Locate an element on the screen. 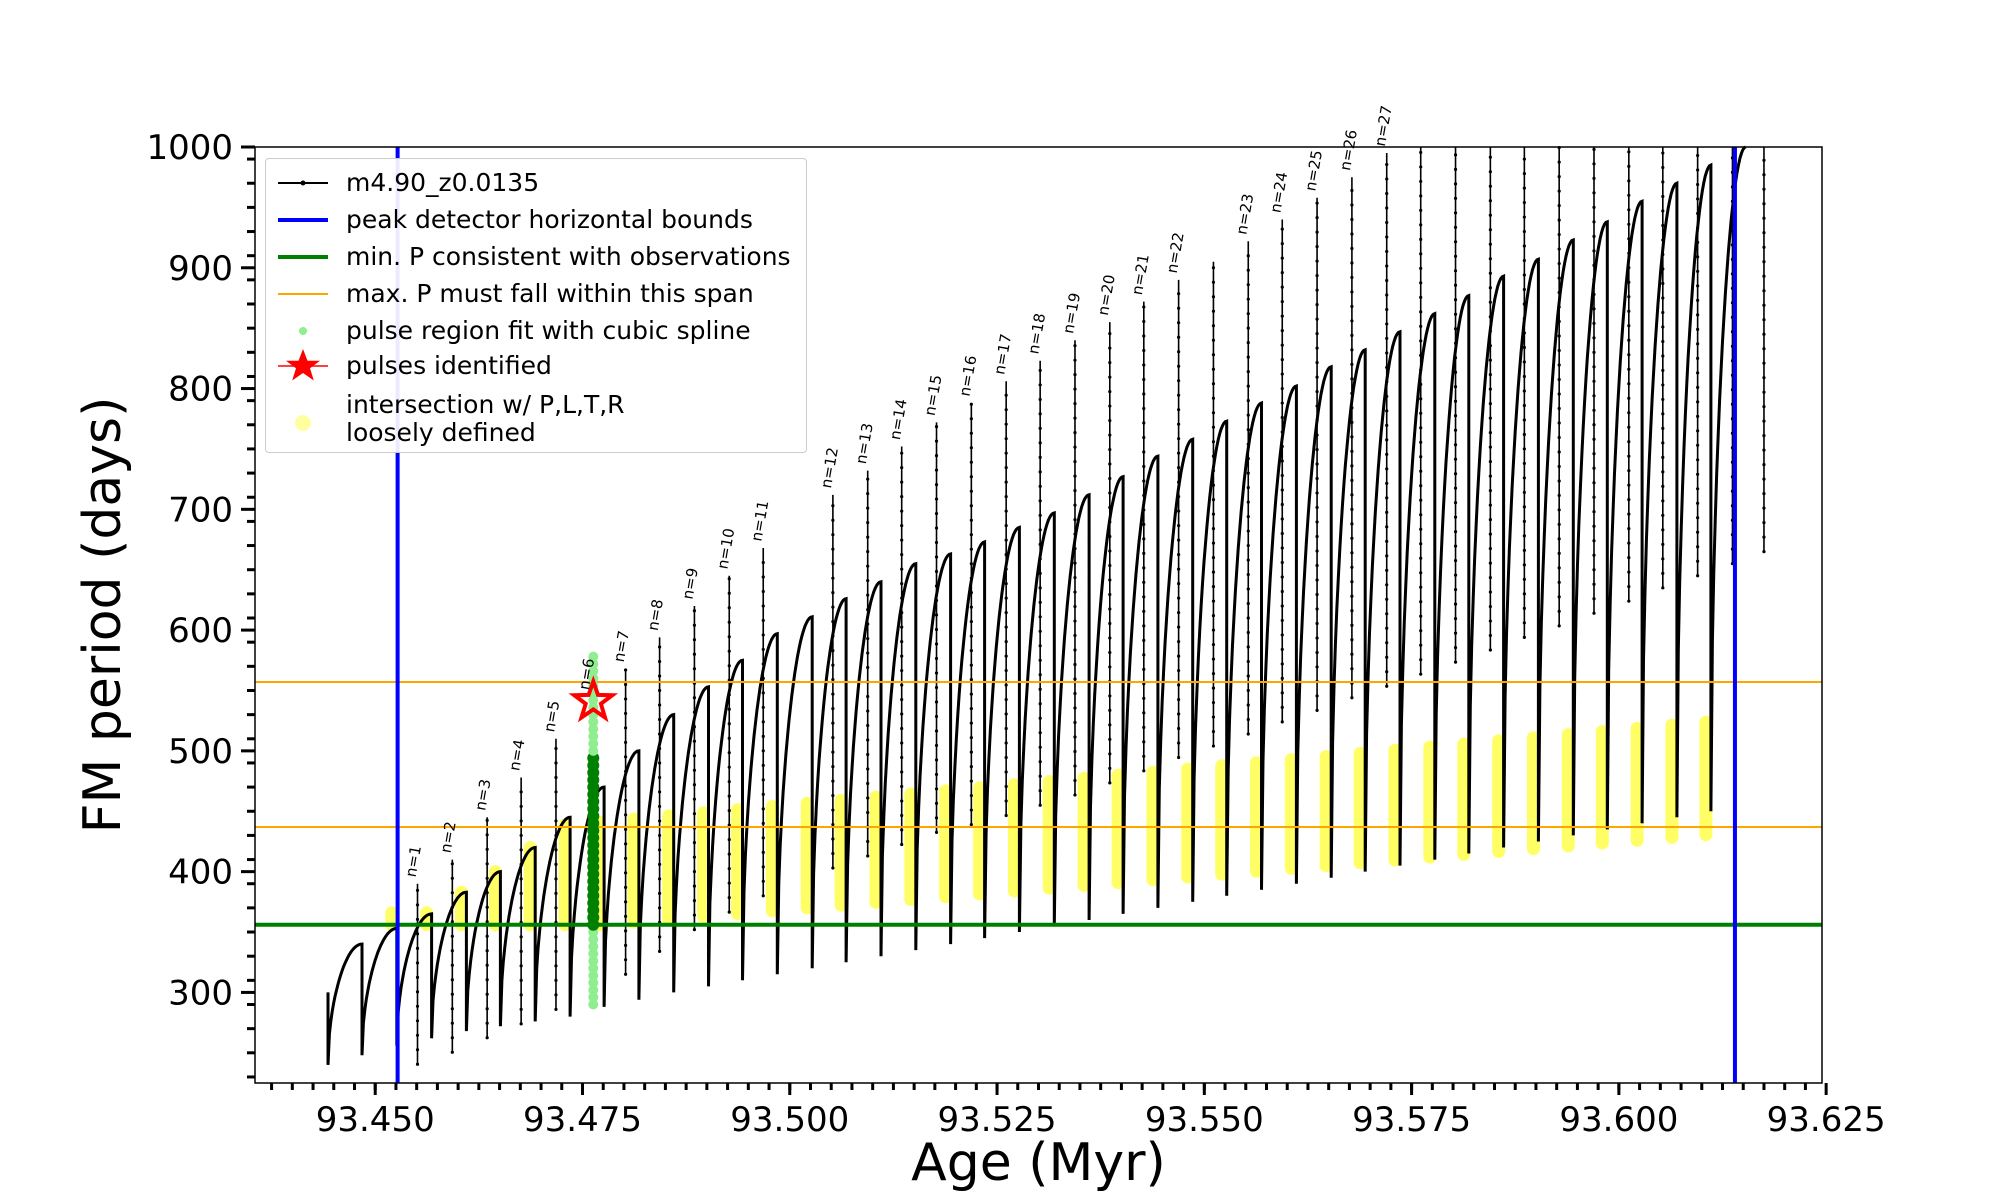 This screenshot has height=1200, width=2000. x-tick-label: 93.525 is located at coordinates (997, 1120).